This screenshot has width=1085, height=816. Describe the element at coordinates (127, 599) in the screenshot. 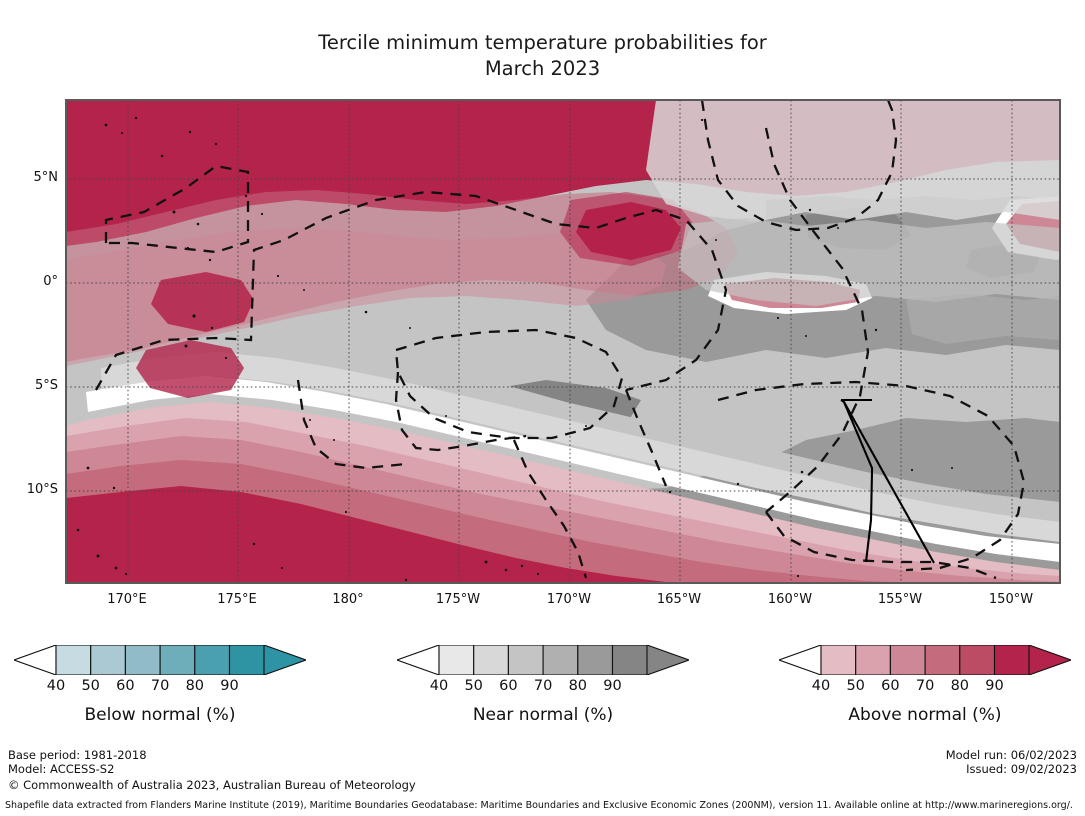

I see `x-tick-0: 170°E` at that location.